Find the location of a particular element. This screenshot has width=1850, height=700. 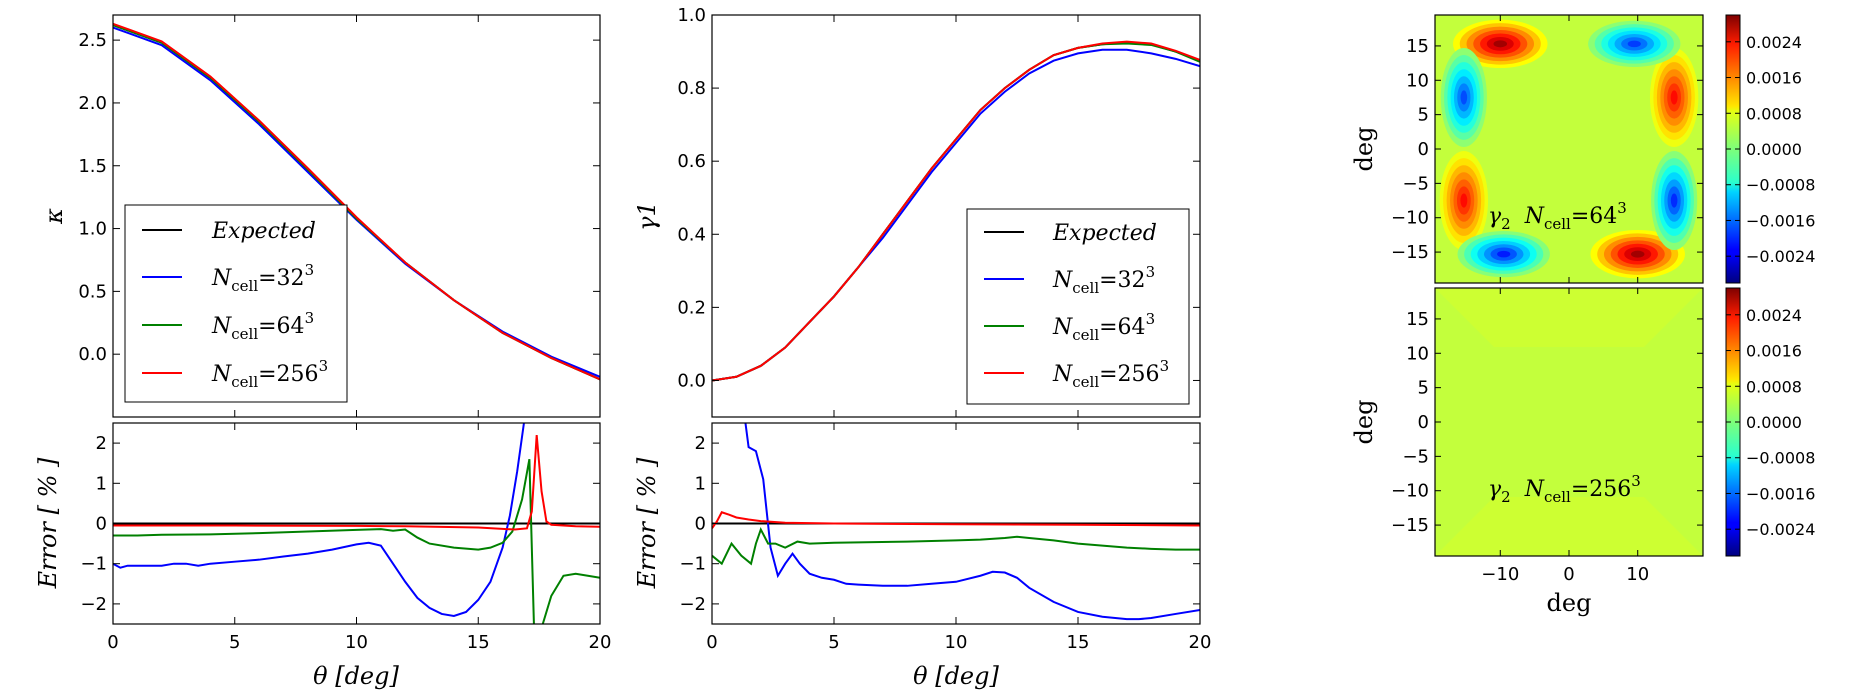

gamma2_256-cbtick-label: 0.0016 is located at coordinates (1774, 351).